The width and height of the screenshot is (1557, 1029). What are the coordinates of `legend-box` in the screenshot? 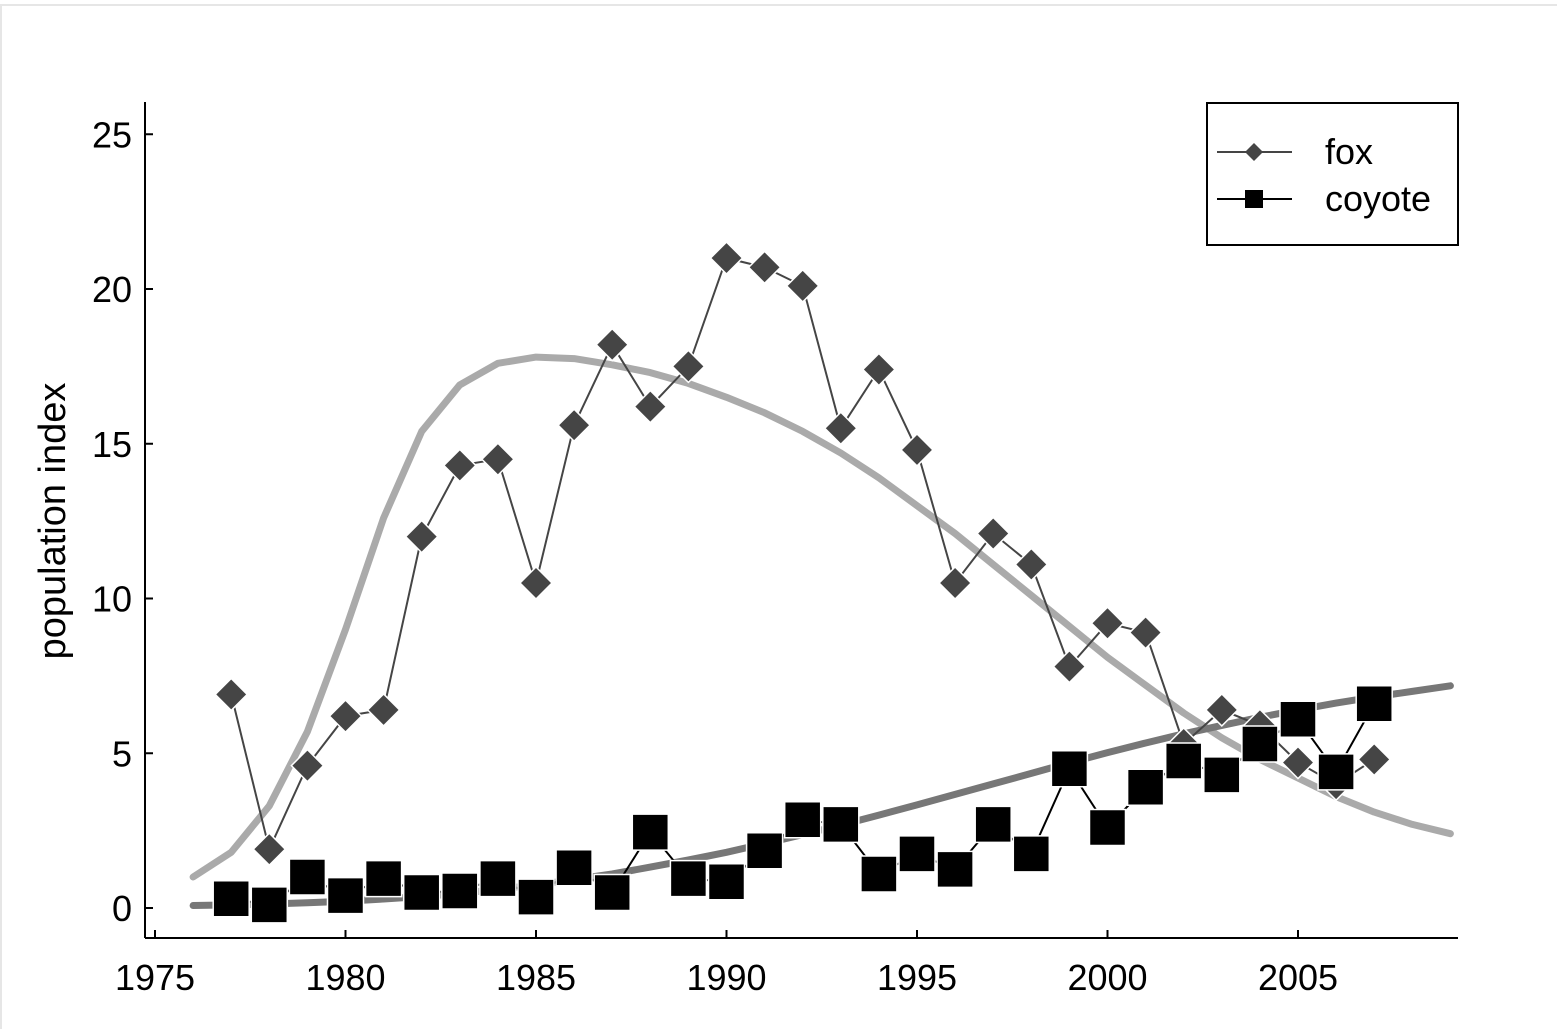 It's located at (1332, 174).